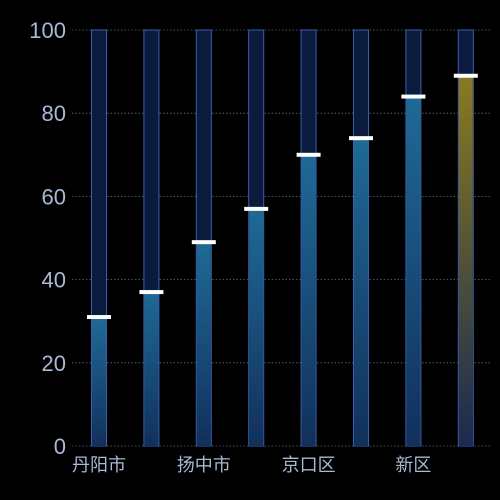  Describe the element at coordinates (54, 280) in the screenshot. I see `y-tick-label-40: 40` at that location.